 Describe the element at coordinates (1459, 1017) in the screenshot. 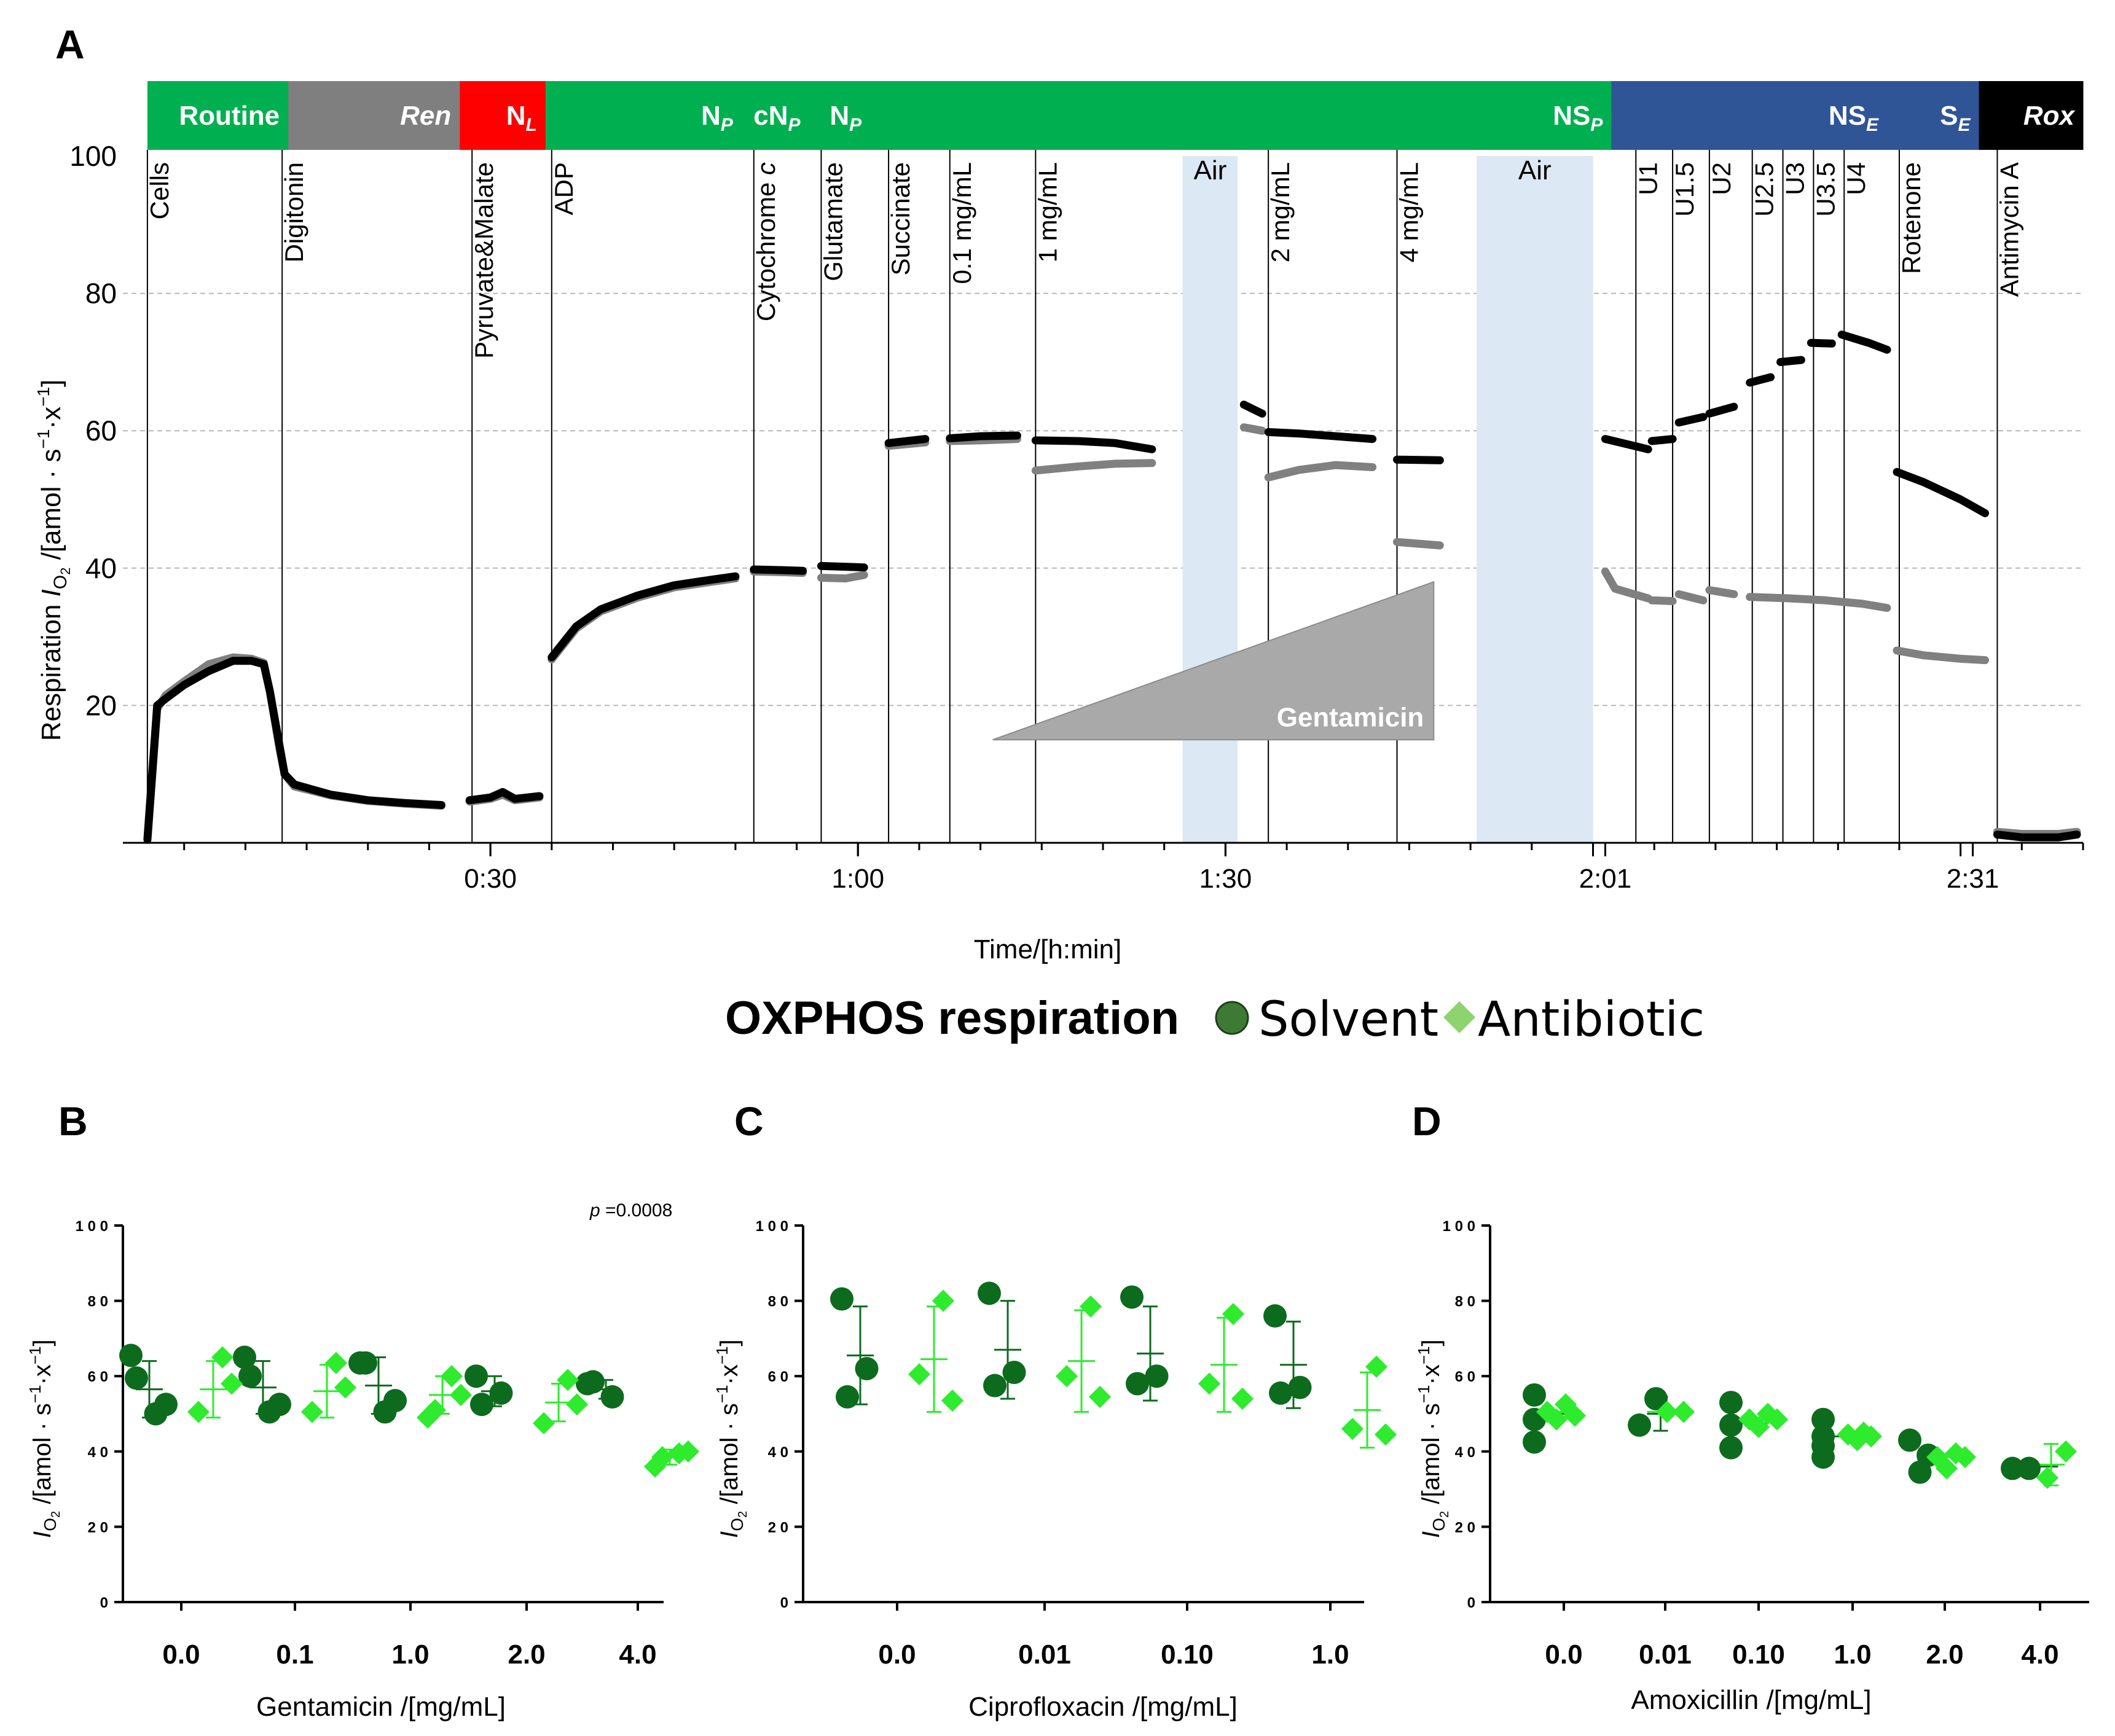

I see `legend-antibiotic-marker` at that location.